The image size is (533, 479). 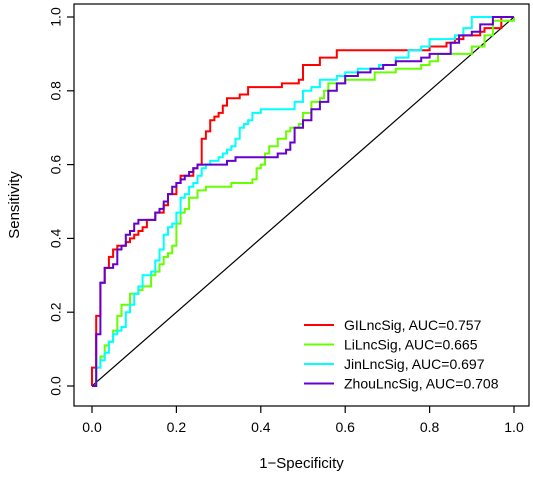 I want to click on y-tick-label: 0.6, so click(x=56, y=165).